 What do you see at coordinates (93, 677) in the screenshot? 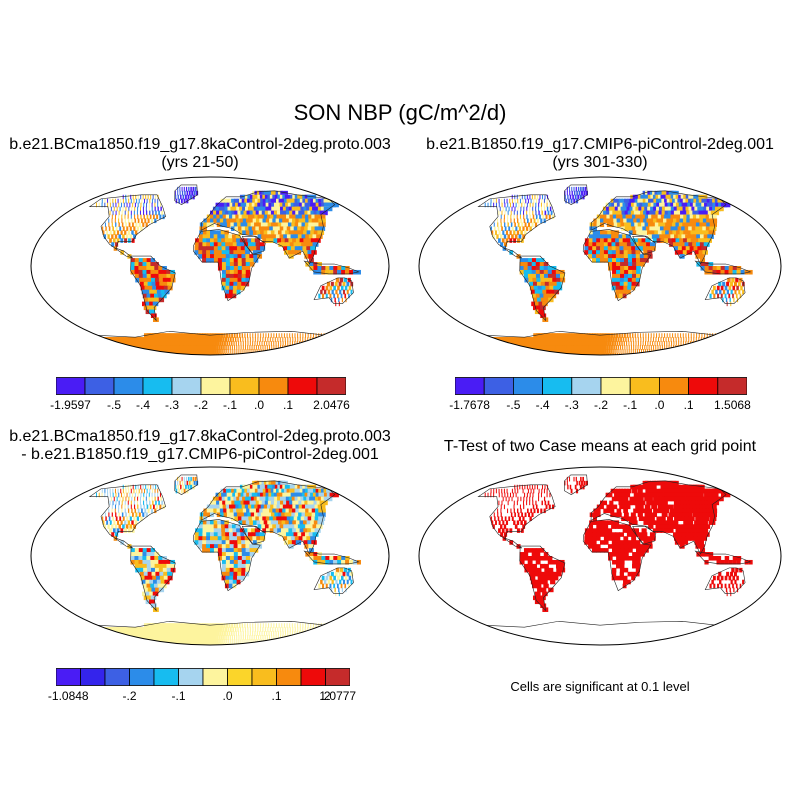
I see `colorbar-box` at bounding box center [93, 677].